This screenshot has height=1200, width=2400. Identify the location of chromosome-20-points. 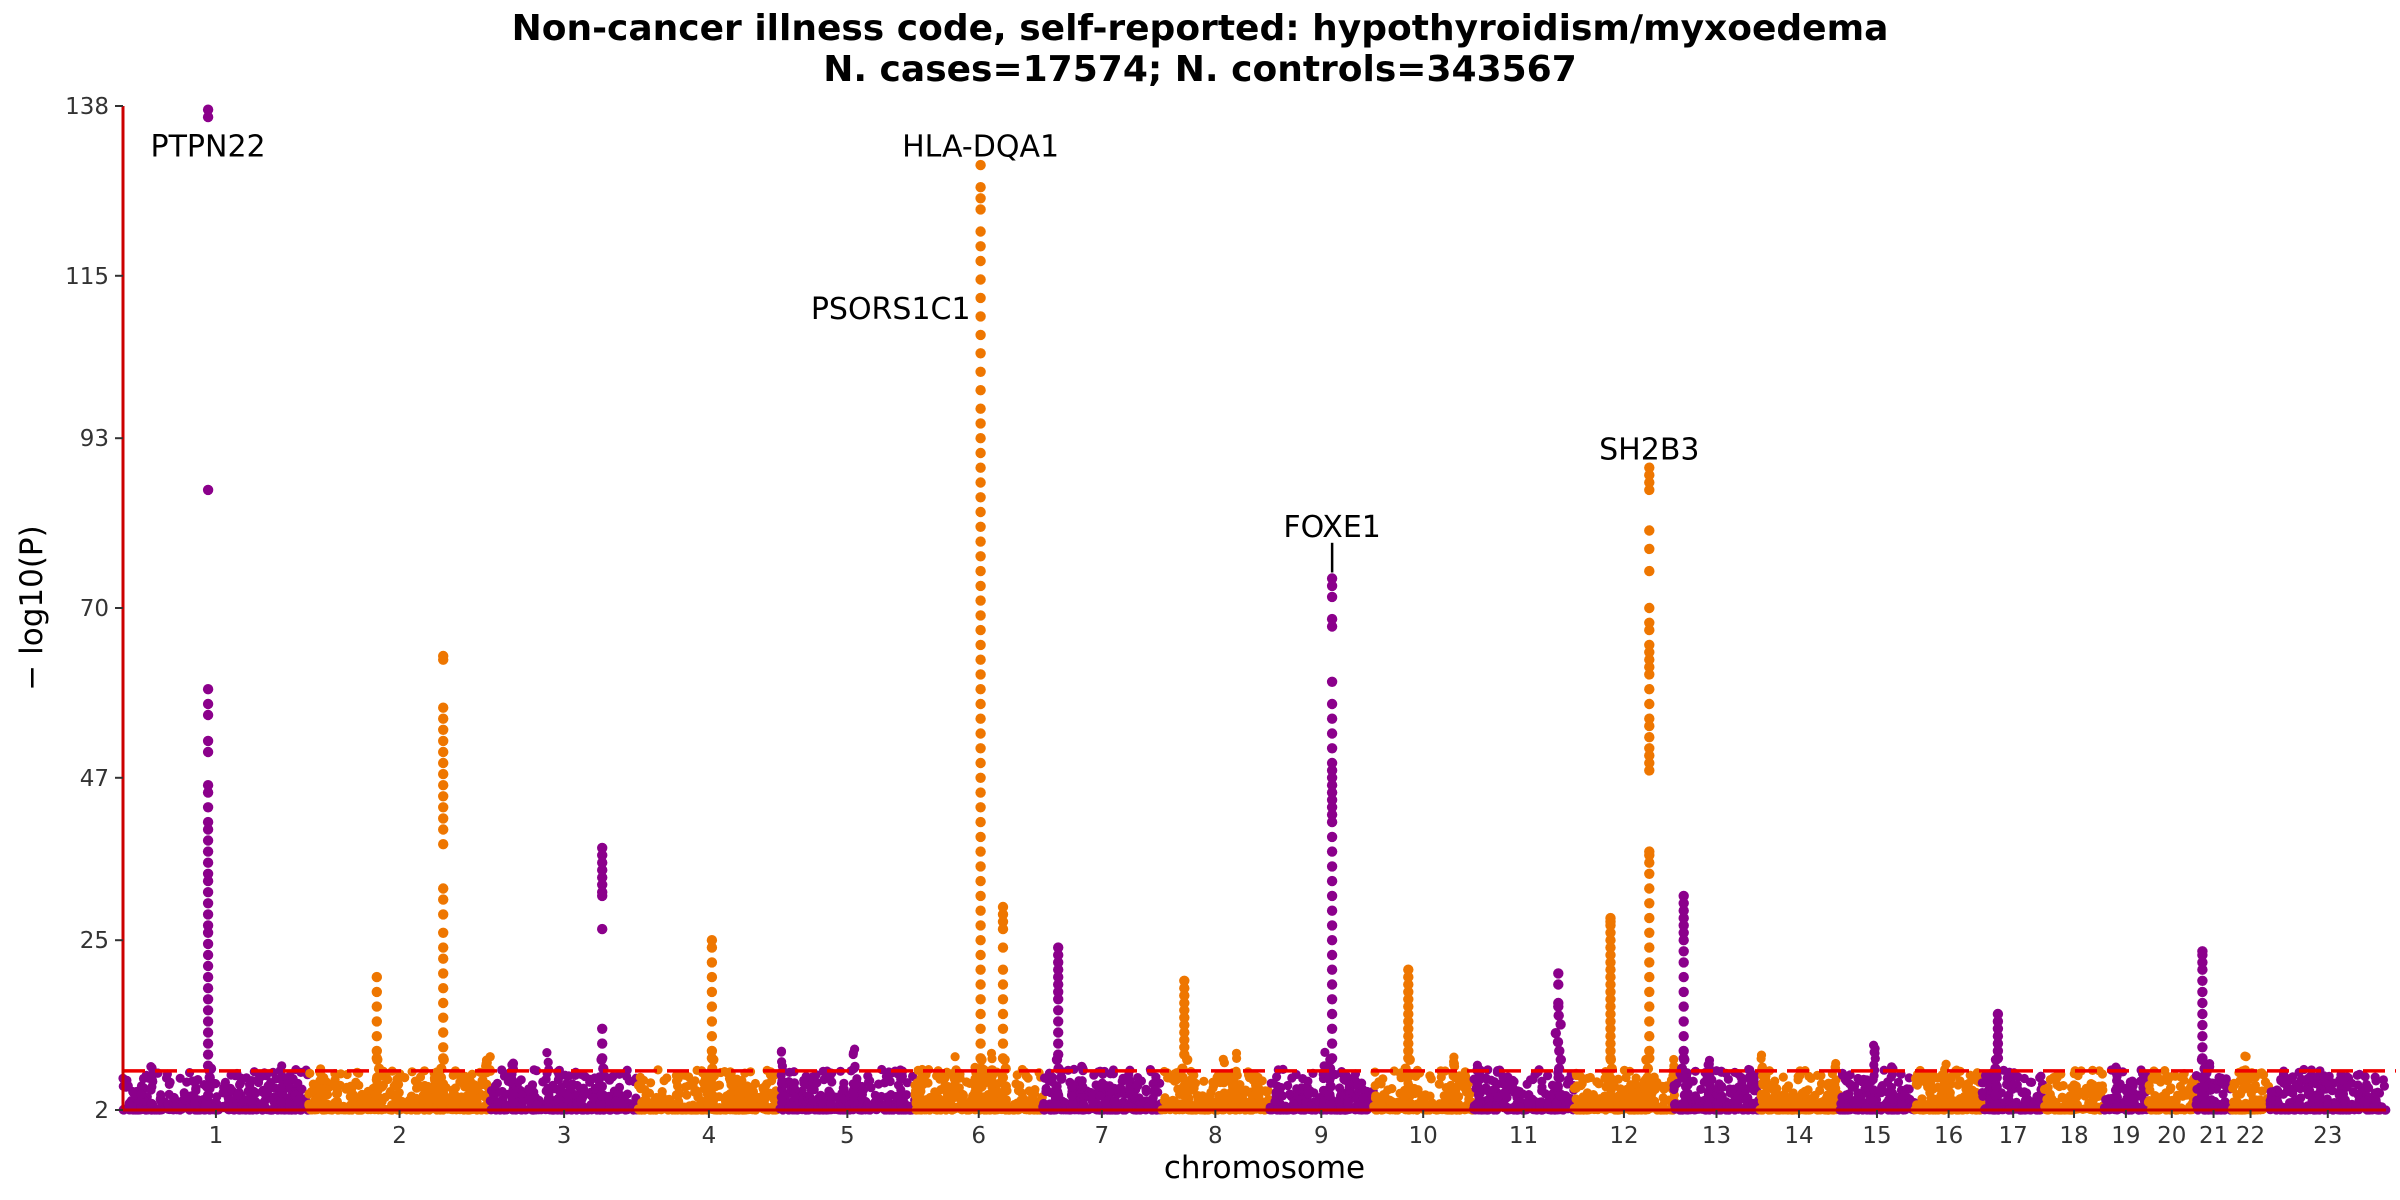
(2172, 1090).